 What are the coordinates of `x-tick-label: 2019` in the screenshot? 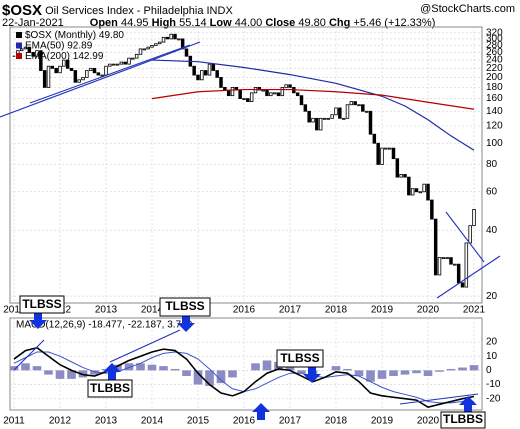 It's located at (382, 421).